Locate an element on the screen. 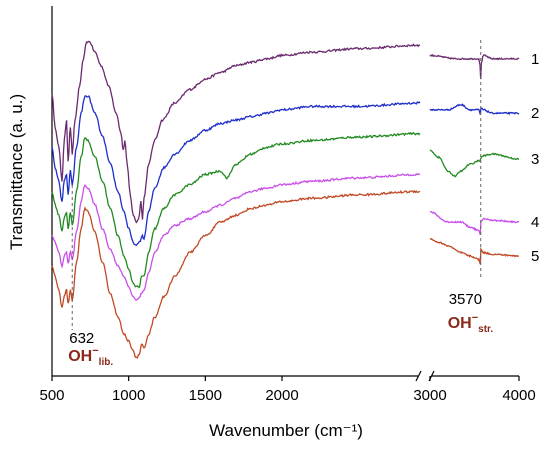  annotation-value: 3570 is located at coordinates (465, 299).